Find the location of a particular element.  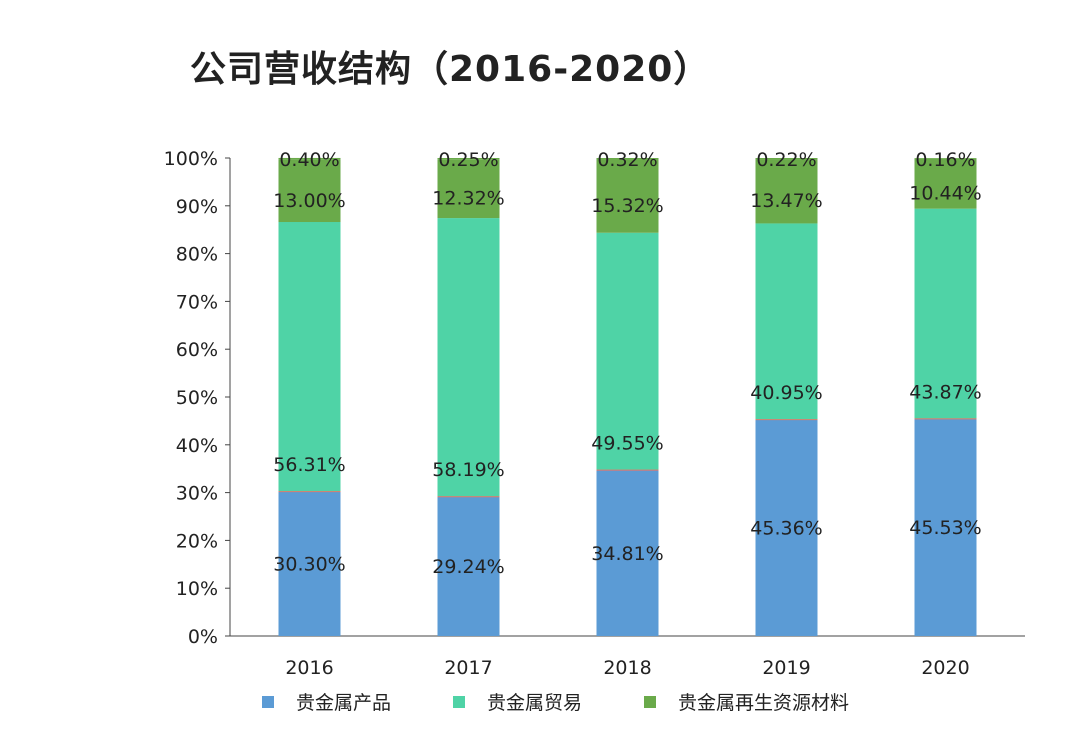

data-label: 56.31% is located at coordinates (309, 465).